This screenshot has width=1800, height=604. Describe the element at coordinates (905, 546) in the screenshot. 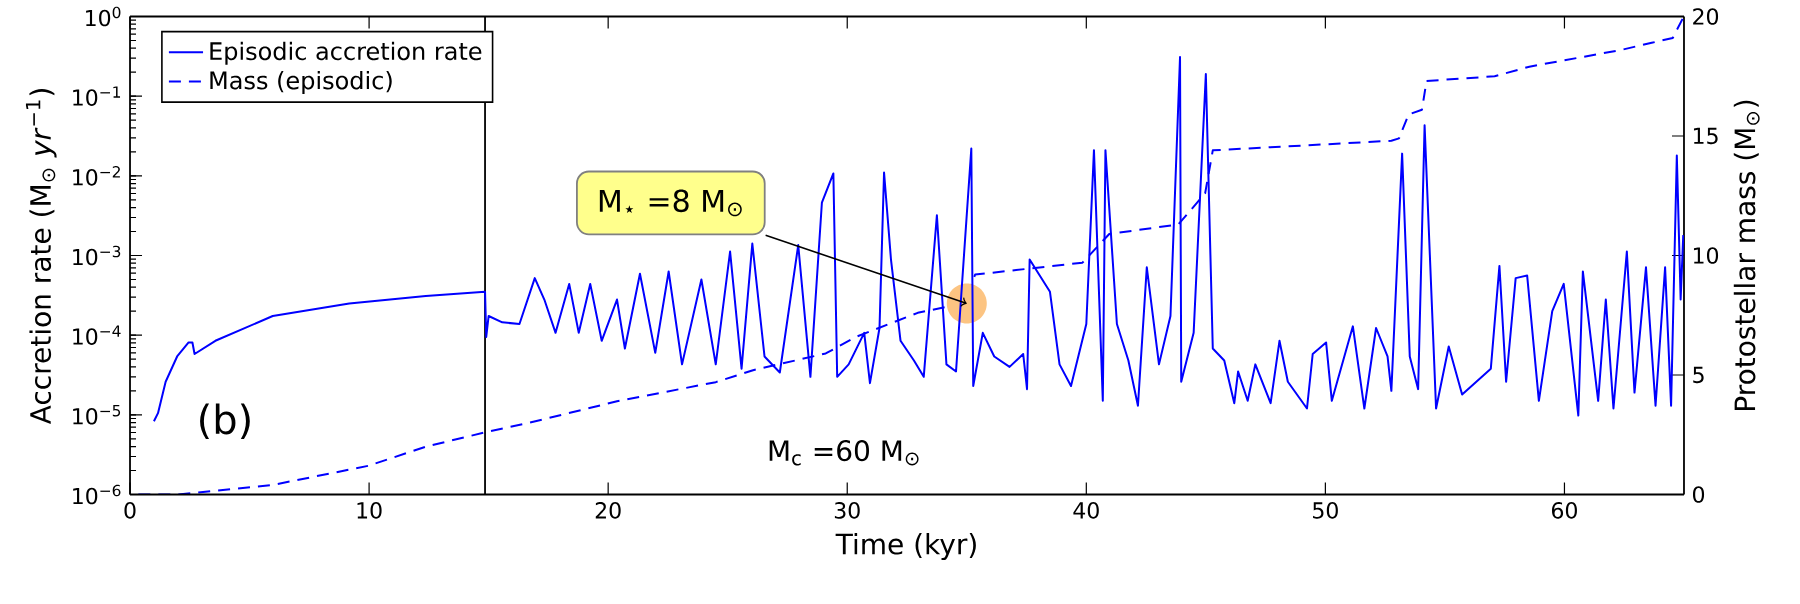

I see `x-axis-title: Time (kyr)` at that location.